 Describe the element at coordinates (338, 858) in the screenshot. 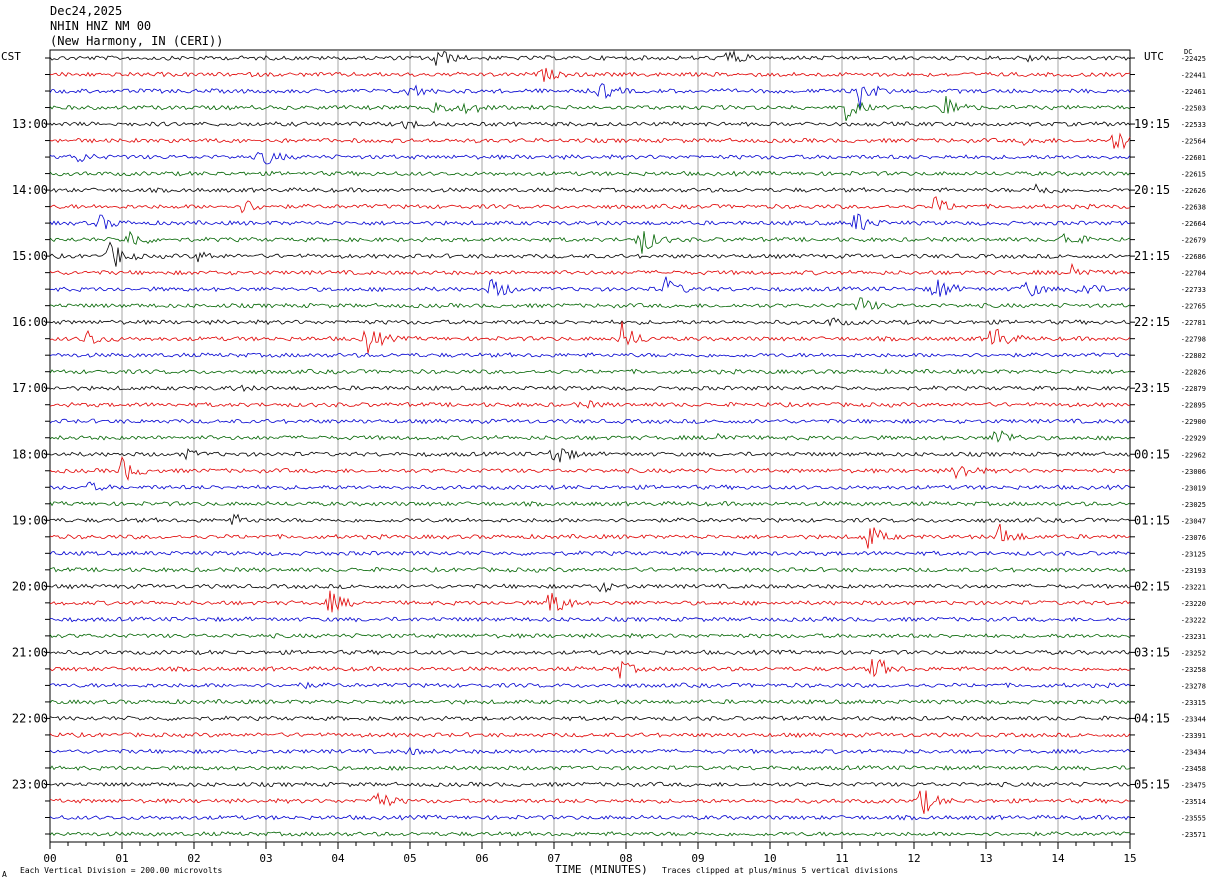

I see `x-tick-label: 04` at that location.